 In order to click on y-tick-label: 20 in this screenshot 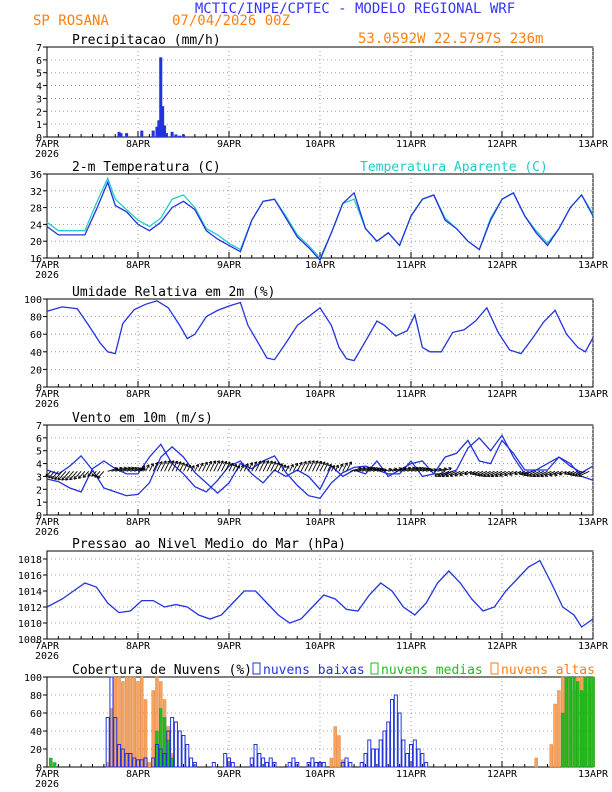, I will do `click(36, 242)`.